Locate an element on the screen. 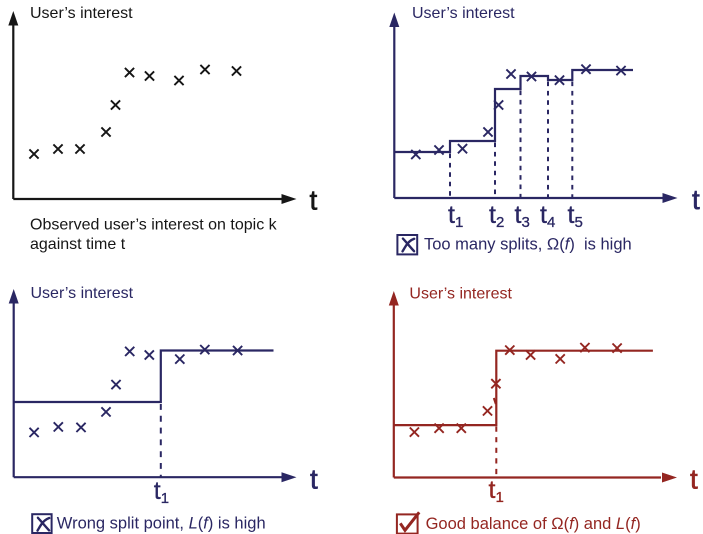  svg-text: Good balance of Ω(f) and L(f) is located at coordinates (533, 524).